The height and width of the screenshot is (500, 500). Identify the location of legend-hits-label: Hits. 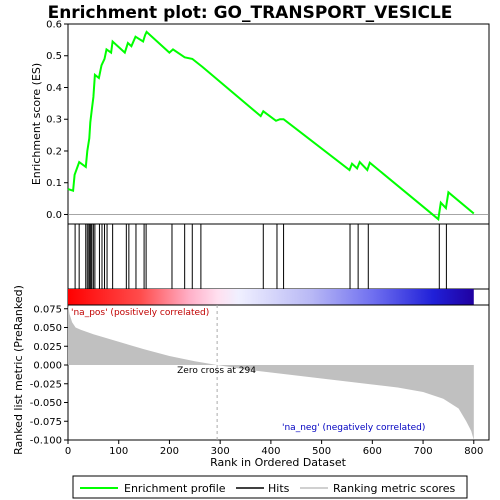
(279, 488).